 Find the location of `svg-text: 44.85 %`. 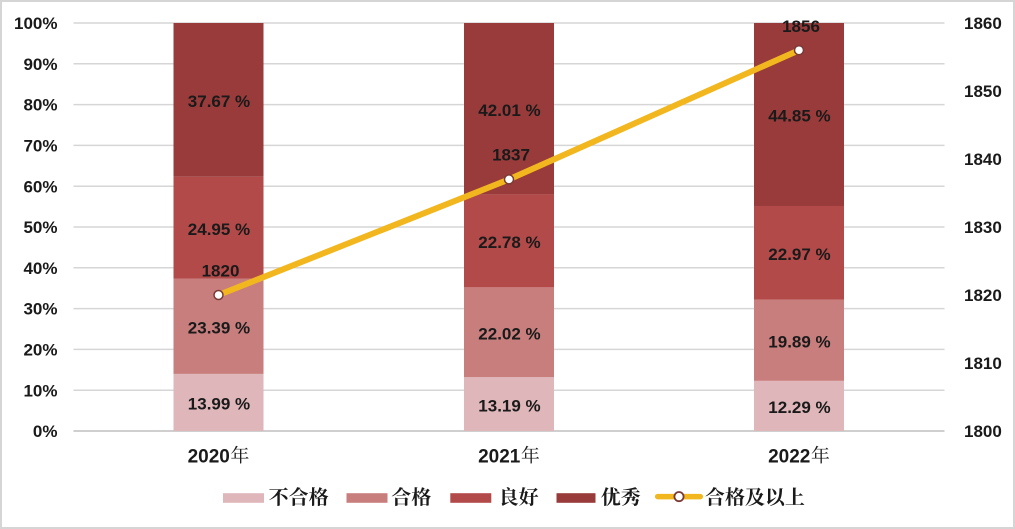

svg-text: 44.85 % is located at coordinates (799, 116).